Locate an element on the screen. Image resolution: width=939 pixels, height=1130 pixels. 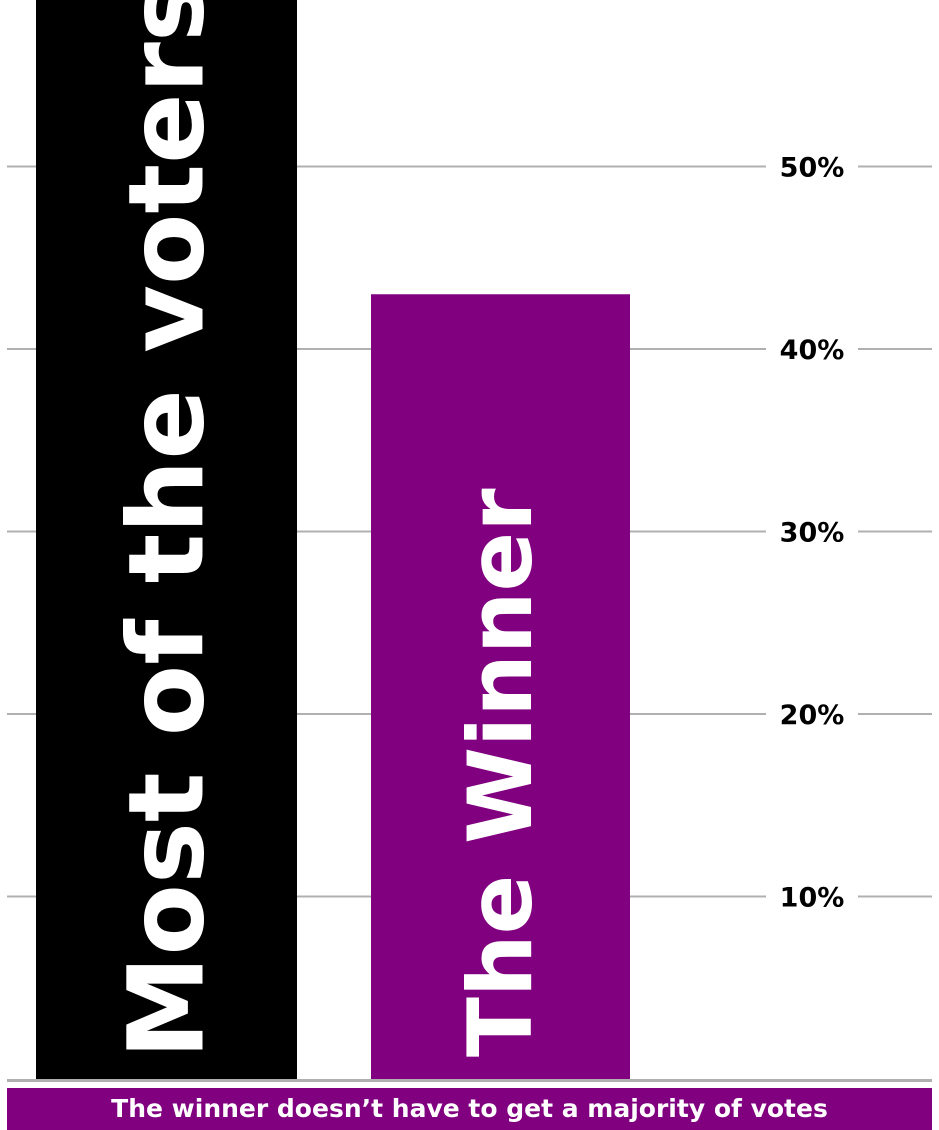
y-tick-label: 40% is located at coordinates (812, 350).